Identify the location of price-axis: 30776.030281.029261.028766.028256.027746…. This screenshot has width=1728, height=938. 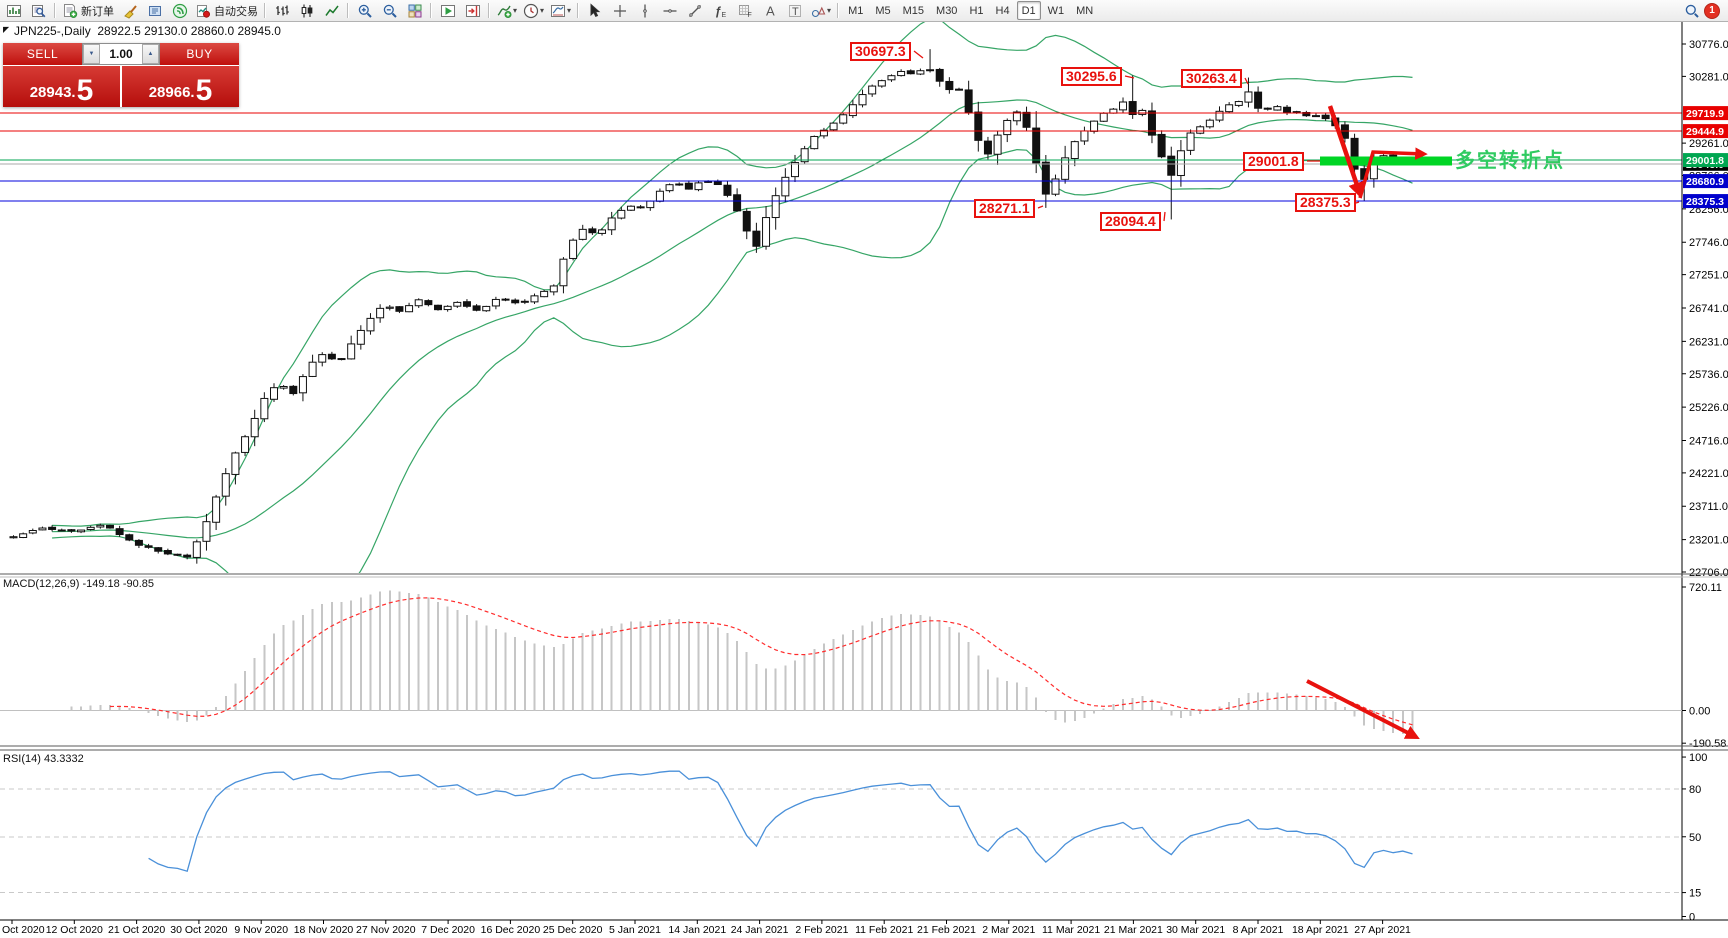
(1704, 473).